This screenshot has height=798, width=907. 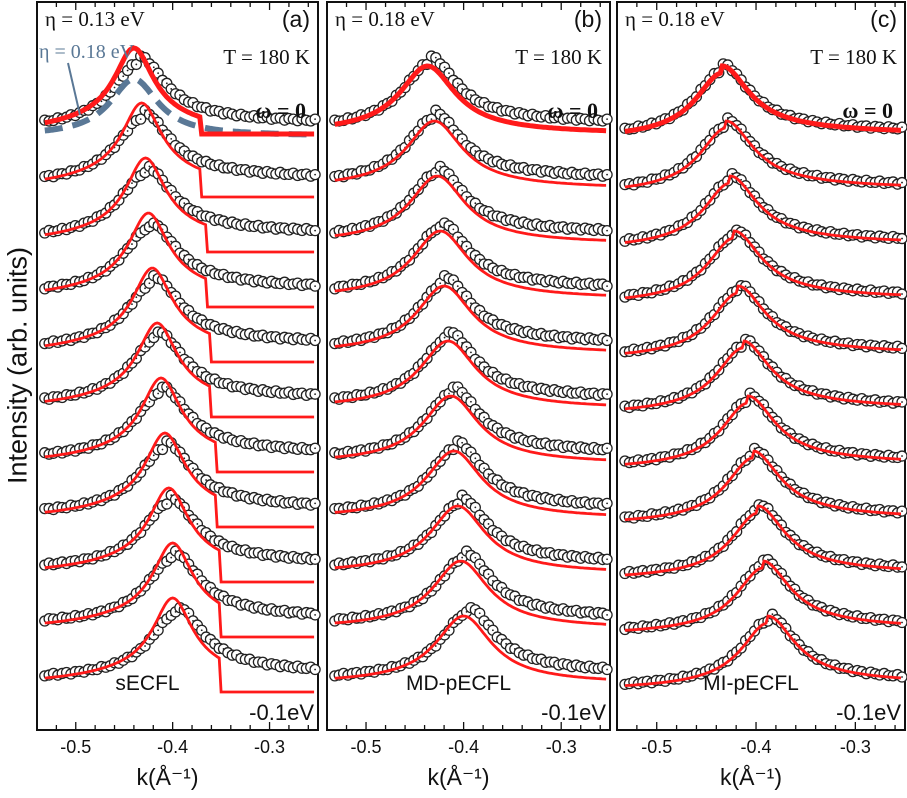 I want to click on x-tick-label: -0.3, so click(x=269, y=747).